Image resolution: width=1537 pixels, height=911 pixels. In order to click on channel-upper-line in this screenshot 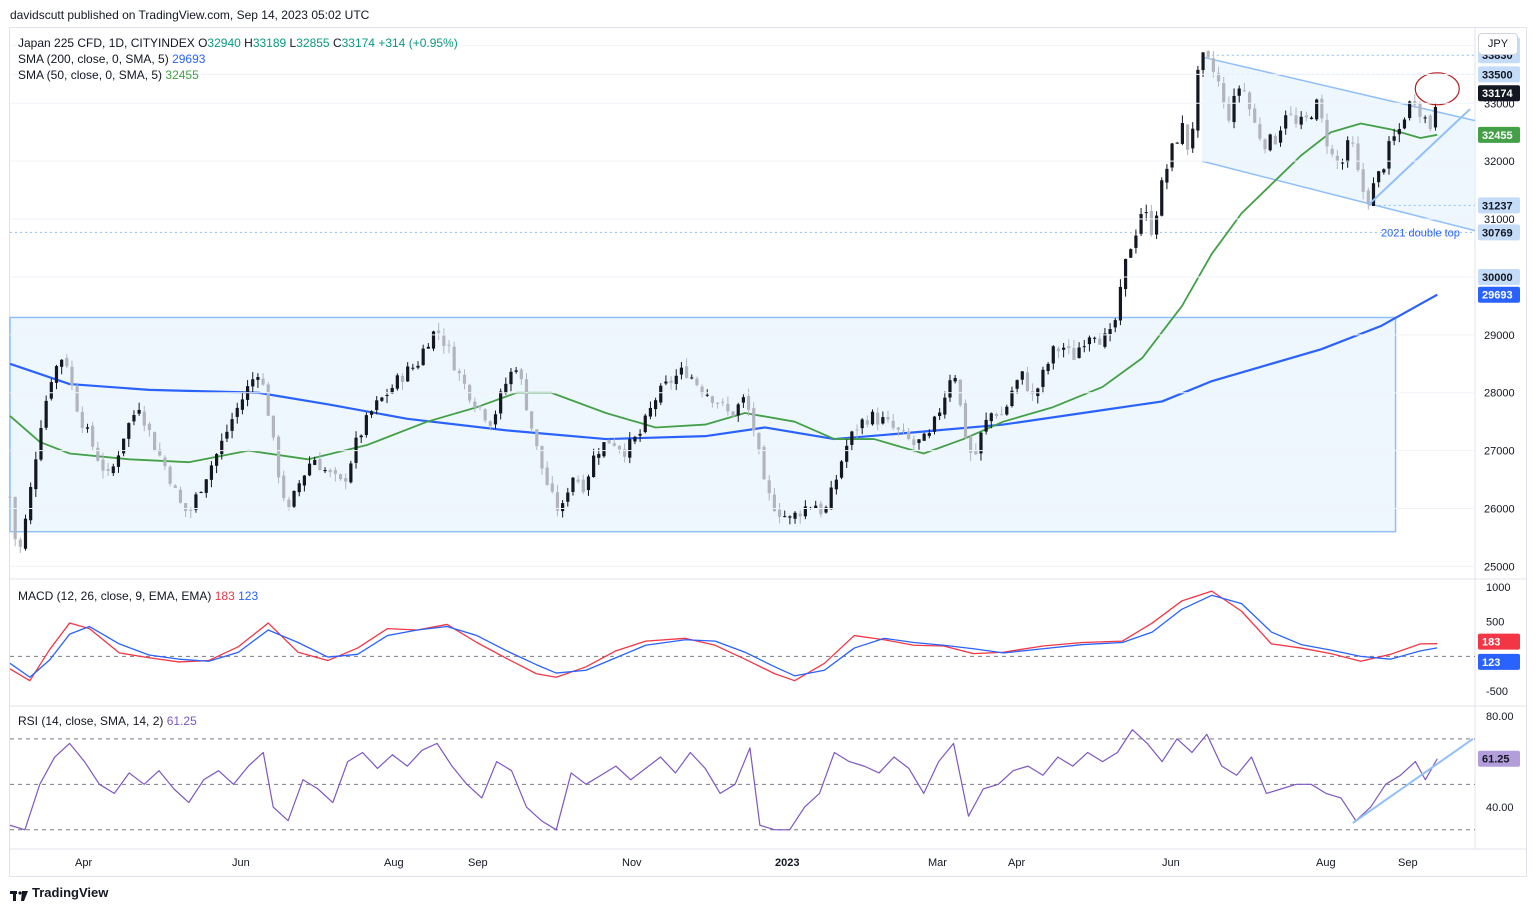, I will do `click(1338, 89)`.